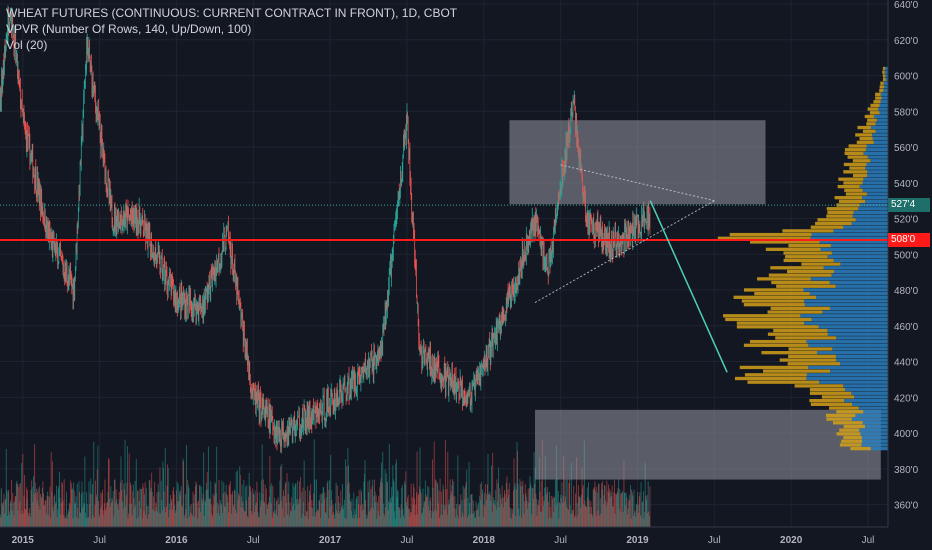 The width and height of the screenshot is (932, 550). What do you see at coordinates (906, 220) in the screenshot?
I see `price-tick-label: 520'0` at bounding box center [906, 220].